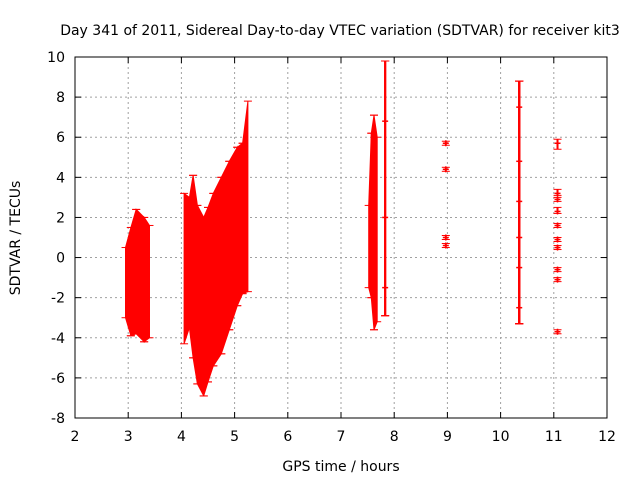  Describe the element at coordinates (554, 437) in the screenshot. I see `x-tick-label: 11` at that location.